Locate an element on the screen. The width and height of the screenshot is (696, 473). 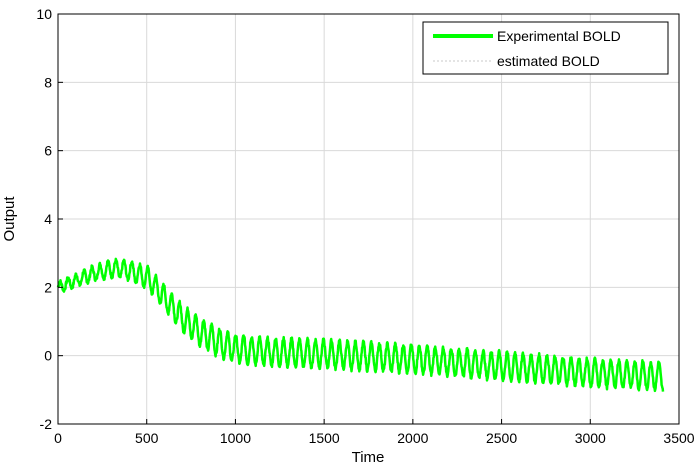
legend-box is located at coordinates (545, 48).